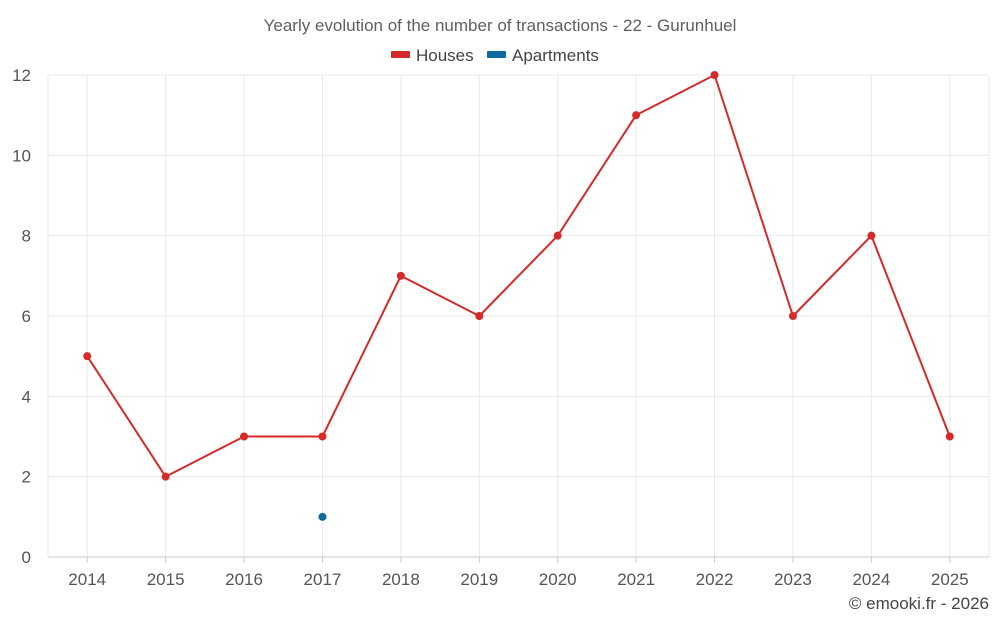 Image resolution: width=1000 pixels, height=625 pixels. What do you see at coordinates (558, 579) in the screenshot?
I see `x-tick-label: 2020` at bounding box center [558, 579].